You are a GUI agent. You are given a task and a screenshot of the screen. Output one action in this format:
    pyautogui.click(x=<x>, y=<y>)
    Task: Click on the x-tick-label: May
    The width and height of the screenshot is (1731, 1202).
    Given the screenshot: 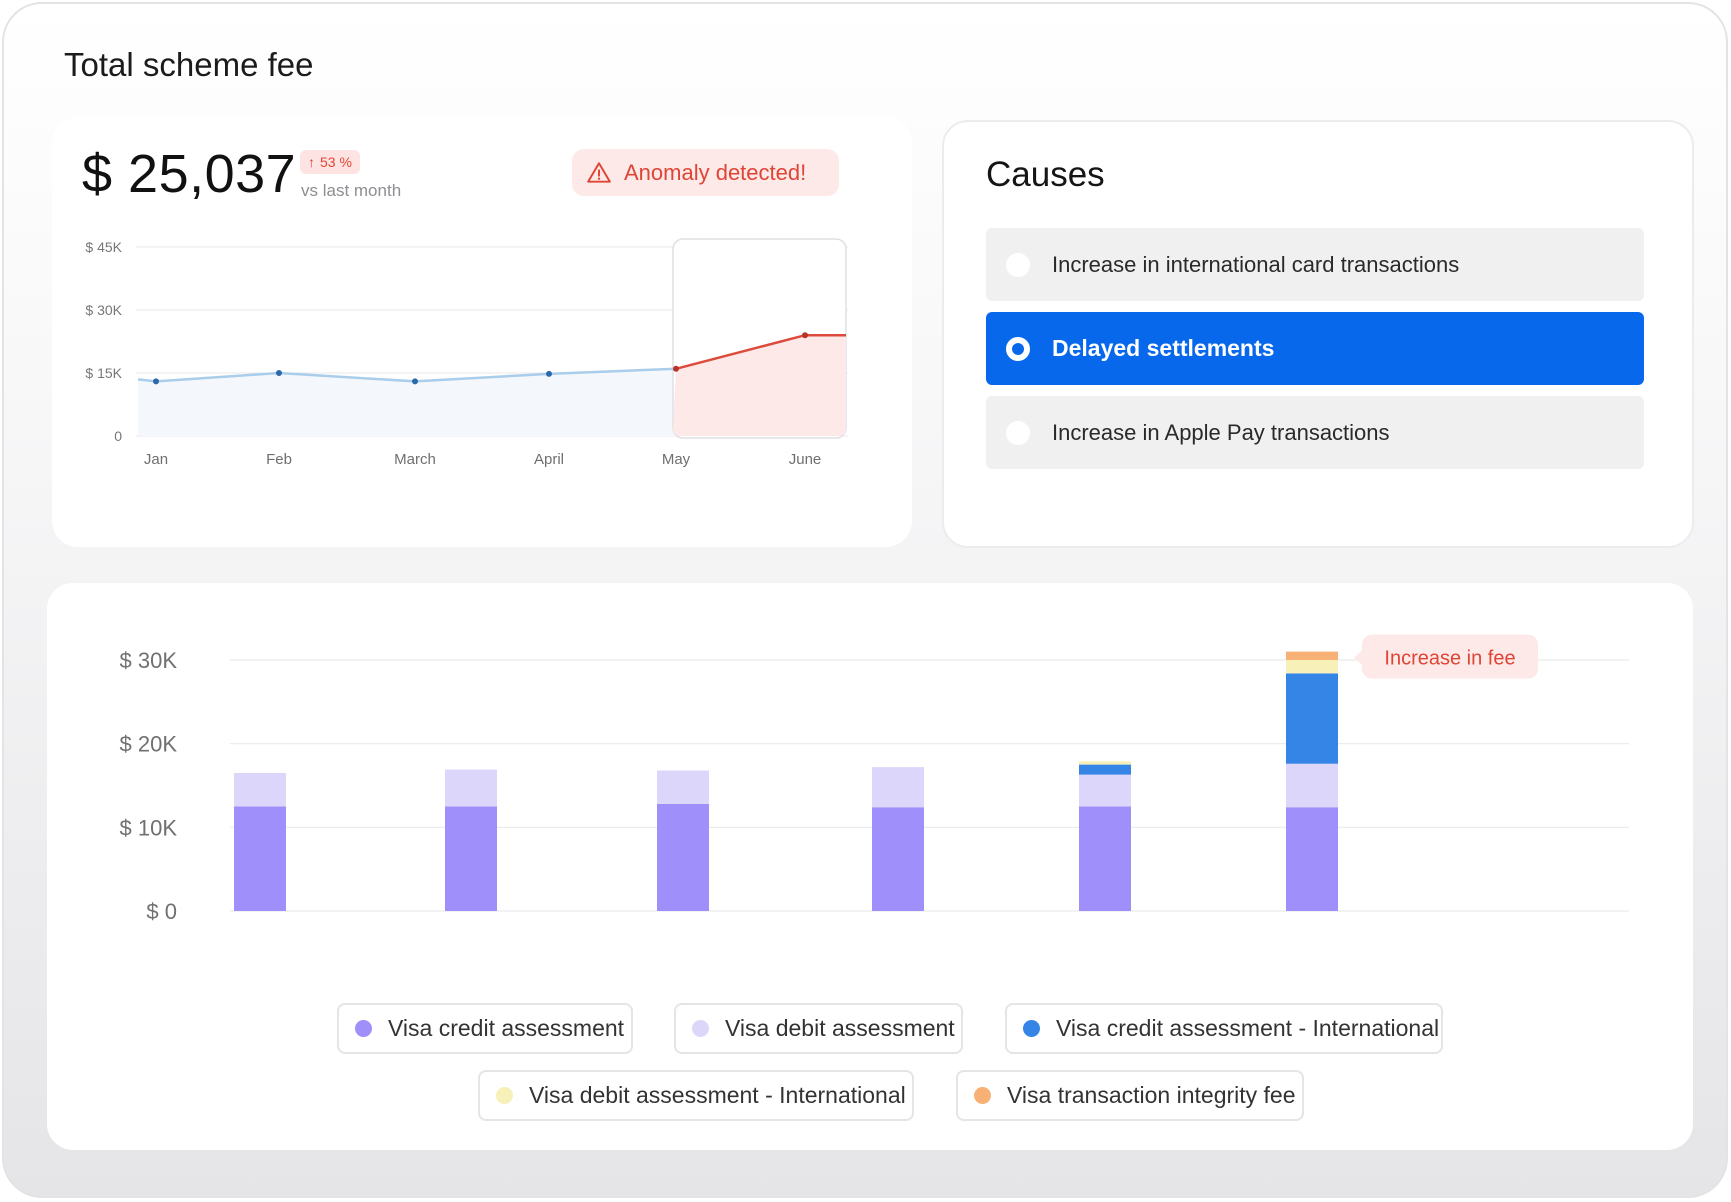 What is the action you would take?
    pyautogui.click(x=676, y=459)
    